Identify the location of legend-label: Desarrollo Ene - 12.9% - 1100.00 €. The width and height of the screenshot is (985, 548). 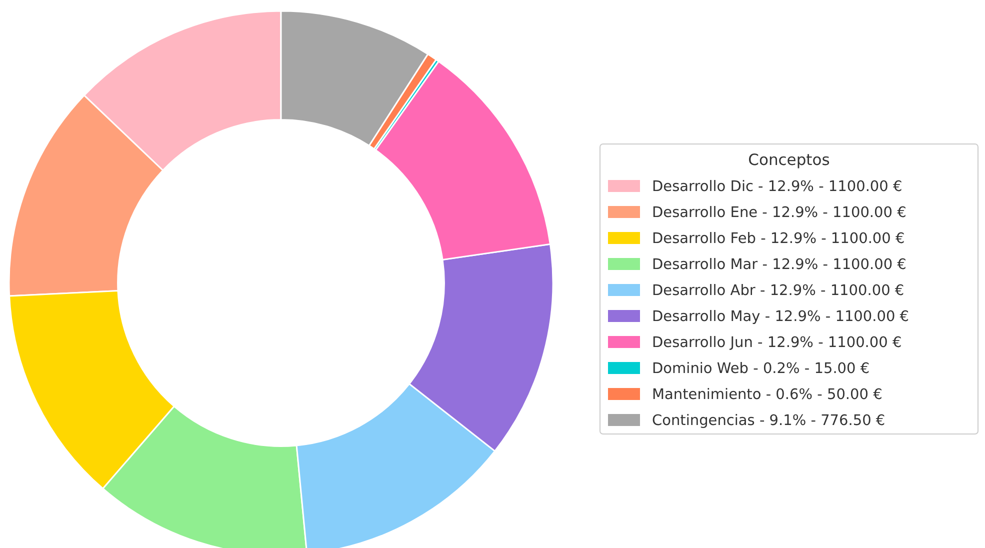
(779, 213).